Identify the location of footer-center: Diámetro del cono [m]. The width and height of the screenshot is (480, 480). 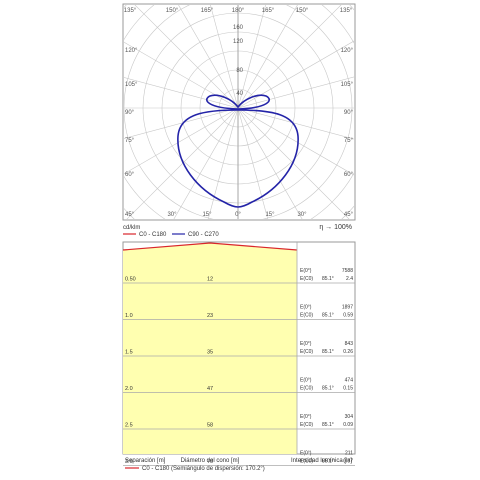
(210, 461).